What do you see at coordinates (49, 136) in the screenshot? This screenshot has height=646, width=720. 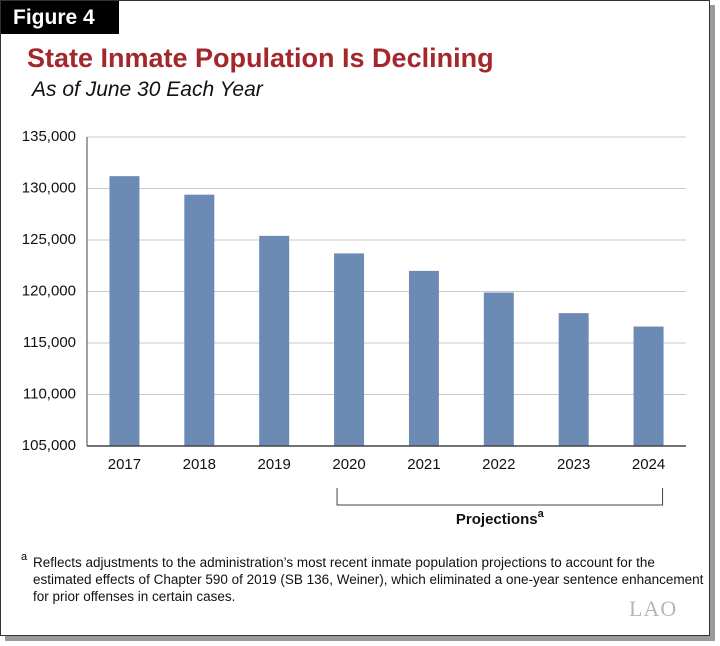 I see `y-tick-label: 135,000` at bounding box center [49, 136].